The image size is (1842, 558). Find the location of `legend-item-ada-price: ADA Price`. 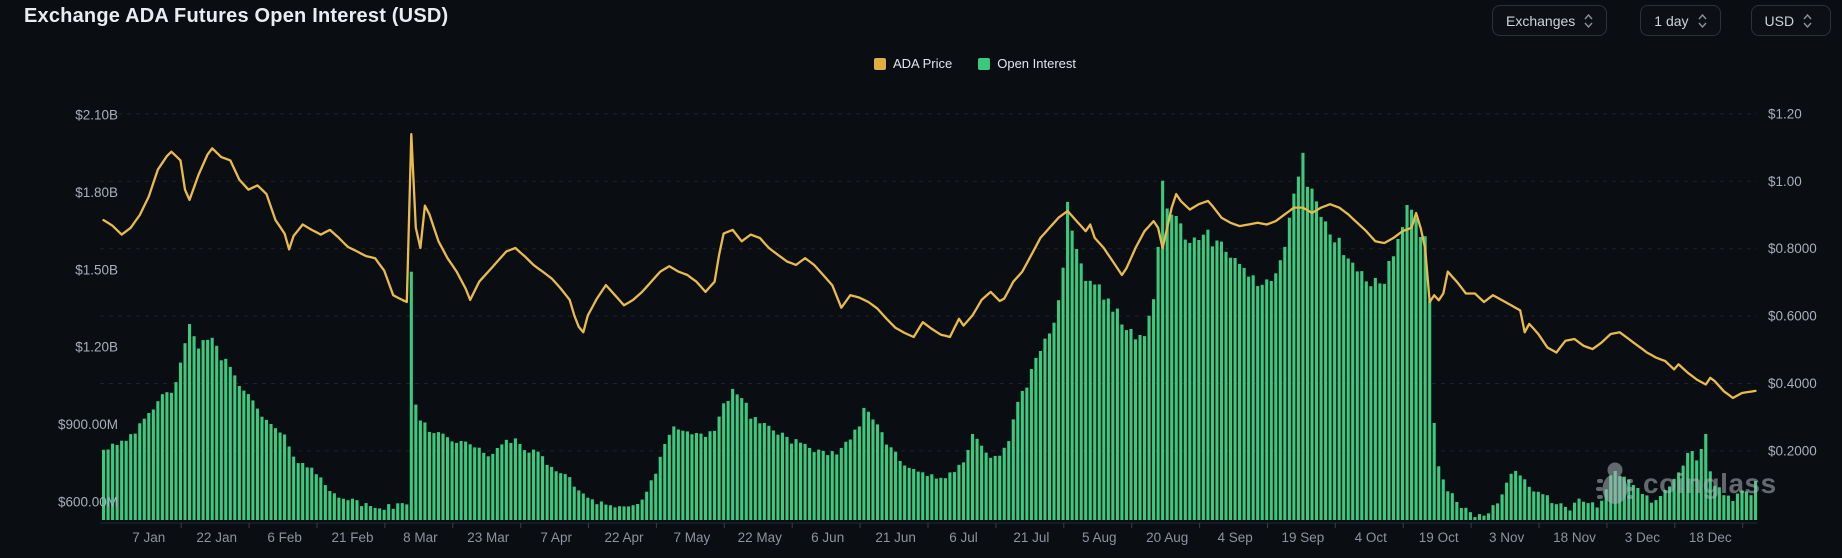

legend-item-ada-price: ADA Price is located at coordinates (912, 63).